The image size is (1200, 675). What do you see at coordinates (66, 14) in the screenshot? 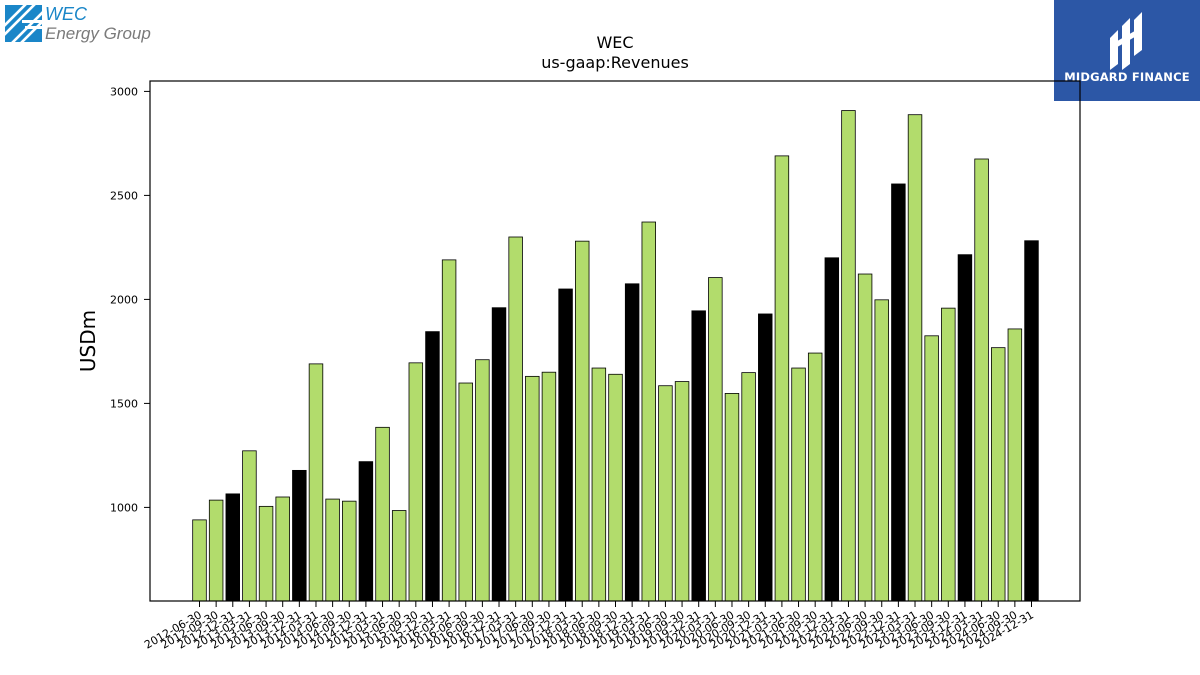
I see `company-logo-name: WEC` at bounding box center [66, 14].